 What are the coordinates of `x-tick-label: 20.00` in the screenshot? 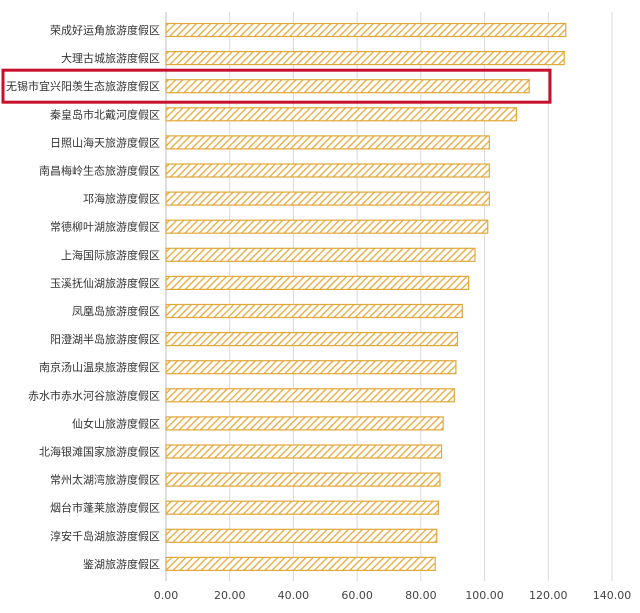 It's located at (230, 595).